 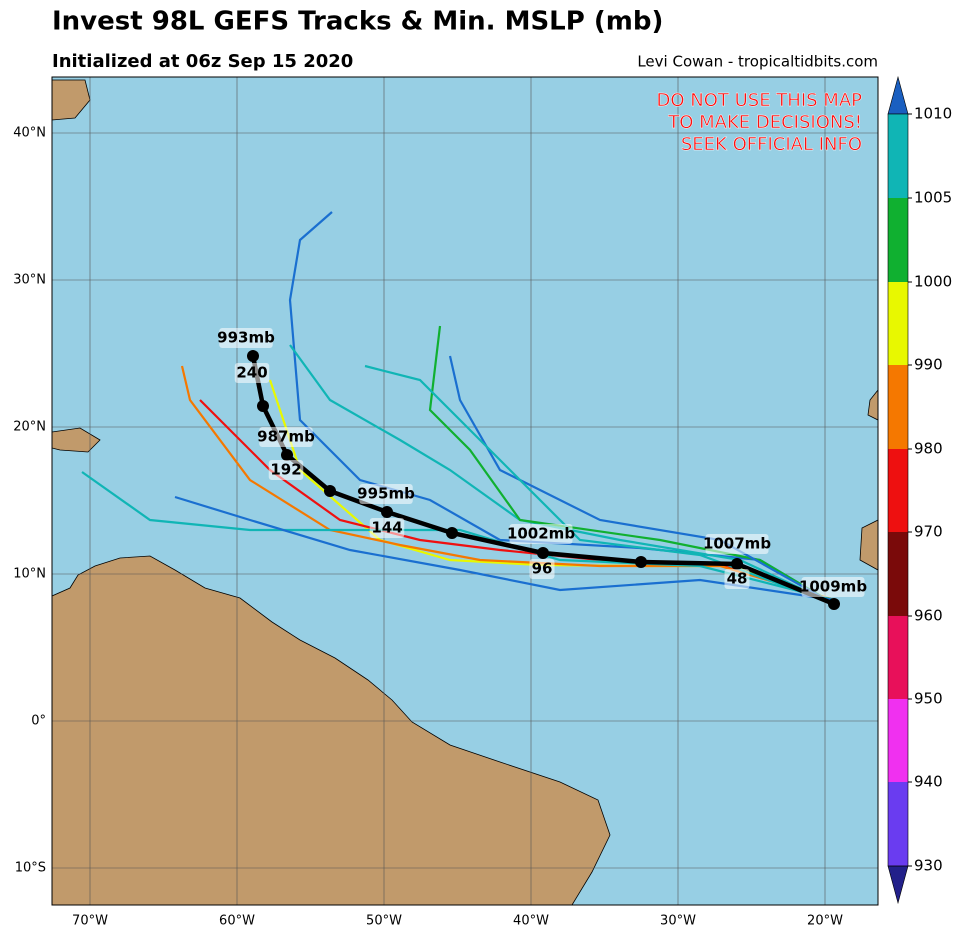 I want to click on colorbar-bottom, so click(x=898, y=885).